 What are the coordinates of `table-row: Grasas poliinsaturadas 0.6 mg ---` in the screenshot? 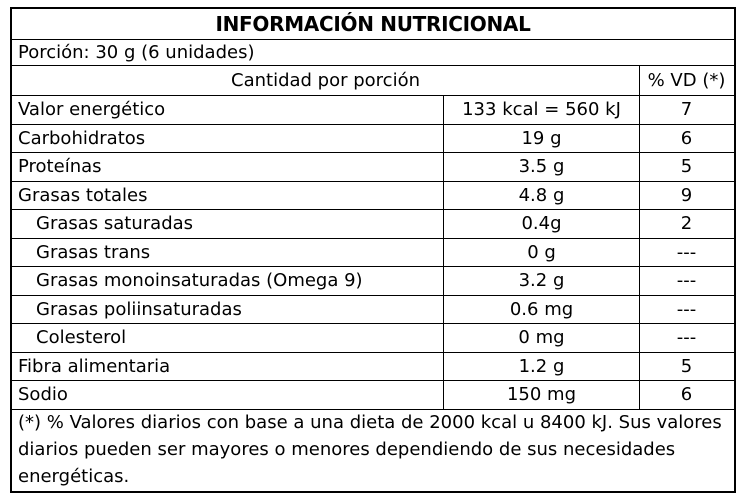 It's located at (373, 309).